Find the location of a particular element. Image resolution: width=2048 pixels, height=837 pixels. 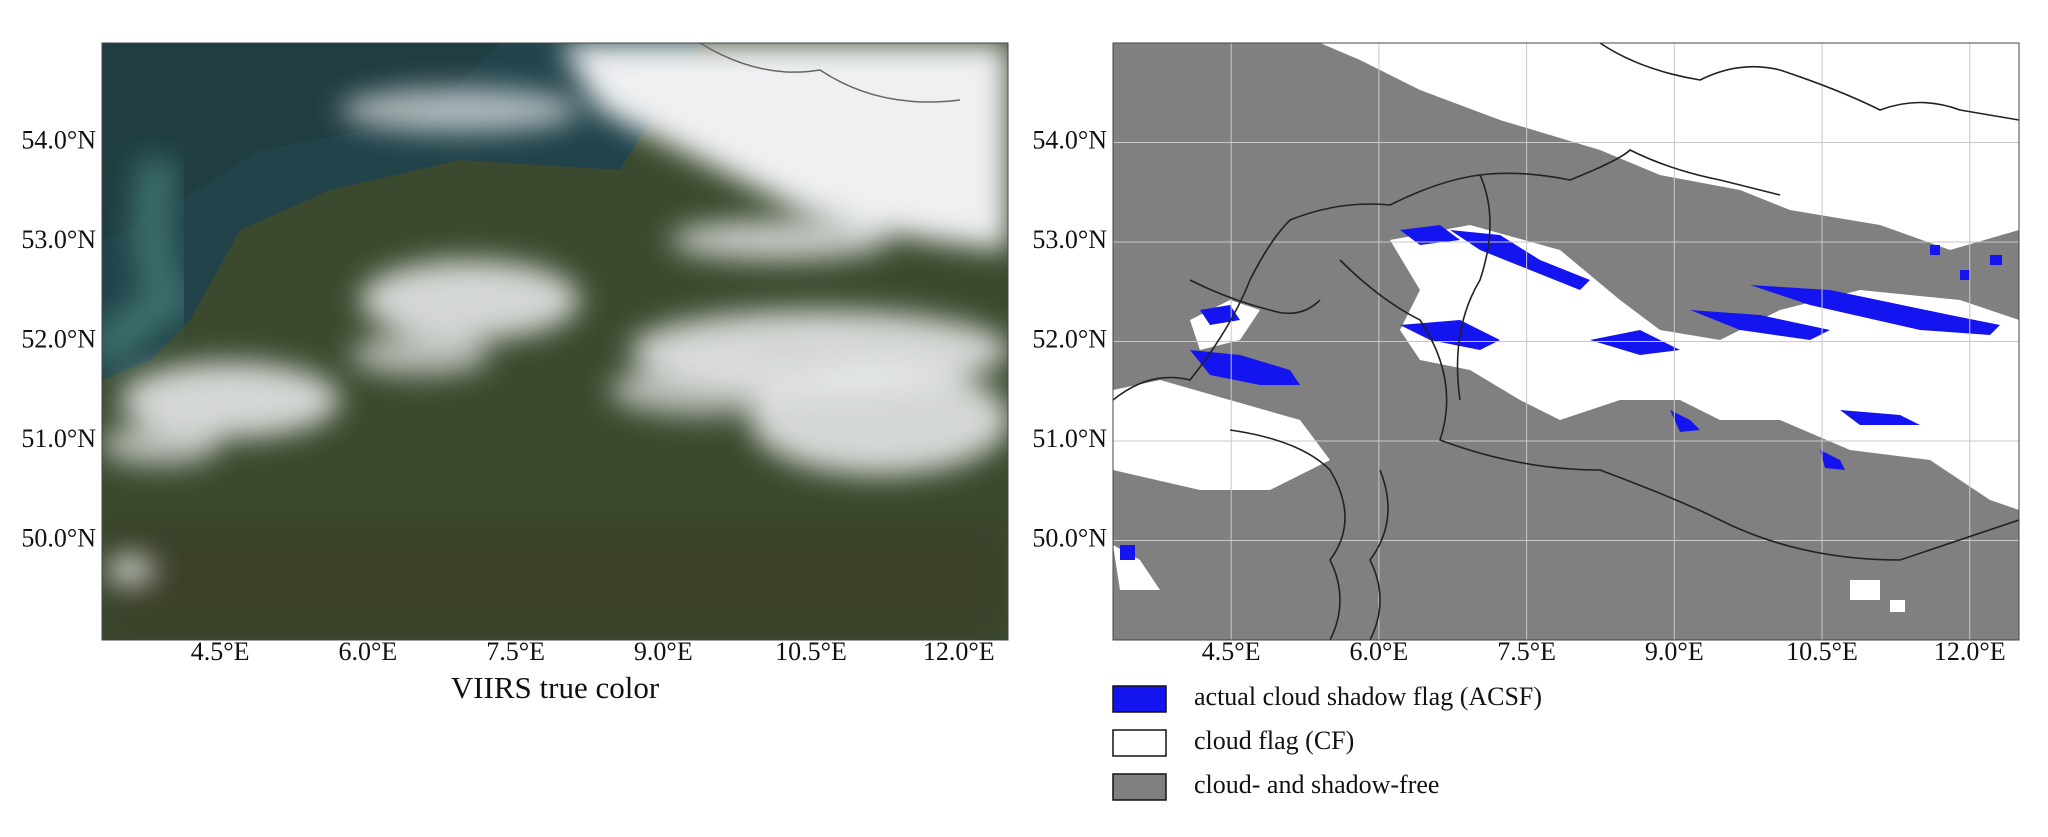

panel-caption: VIIRS true color is located at coordinates (555, 687).